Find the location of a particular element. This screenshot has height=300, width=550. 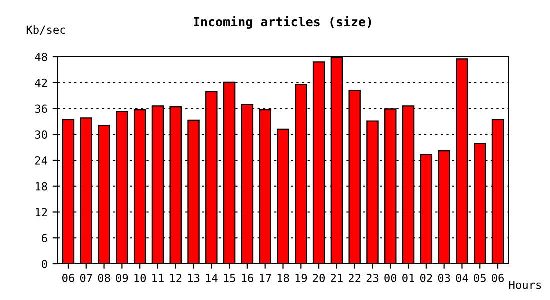

x-tick-label: 04 is located at coordinates (462, 278).